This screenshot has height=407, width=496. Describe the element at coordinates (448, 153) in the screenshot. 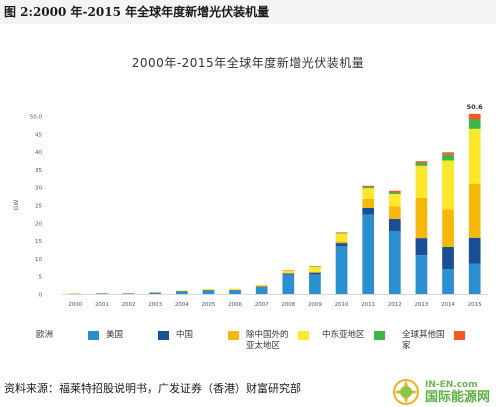

I see `bar-segment-rest_world-2014` at that location.